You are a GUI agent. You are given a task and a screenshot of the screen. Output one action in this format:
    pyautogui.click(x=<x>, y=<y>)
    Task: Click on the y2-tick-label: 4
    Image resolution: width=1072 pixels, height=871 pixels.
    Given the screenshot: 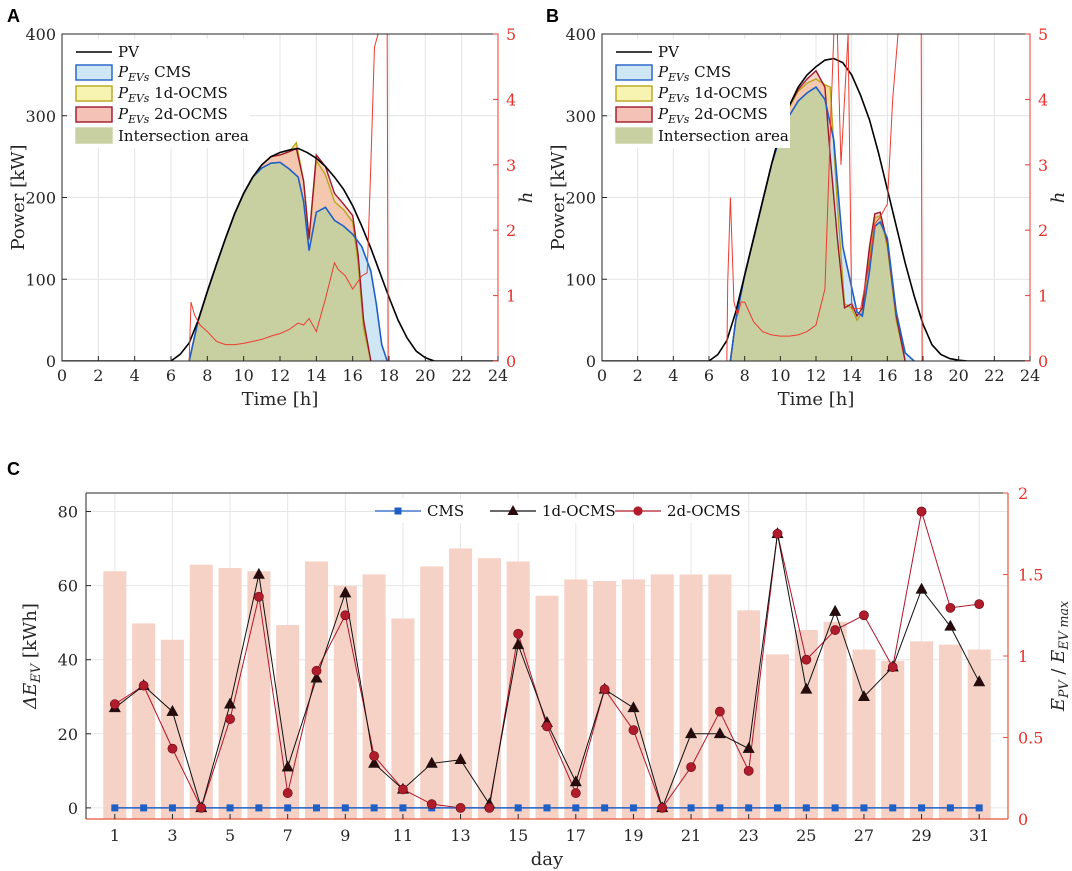 What is the action you would take?
    pyautogui.click(x=1043, y=99)
    